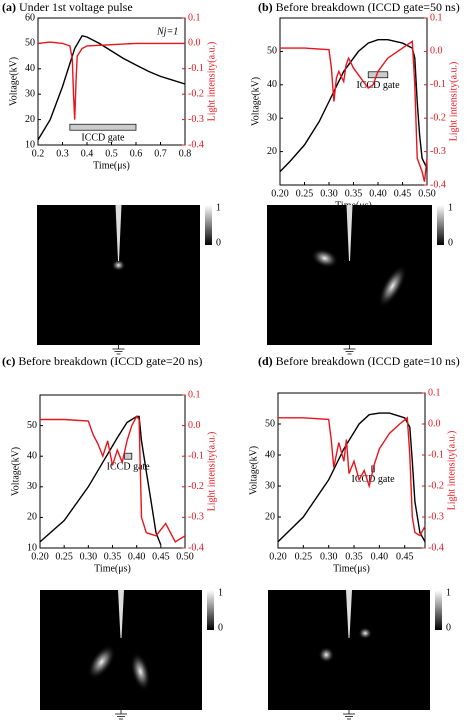 The image size is (474, 720). What do you see at coordinates (62, 153) in the screenshot?
I see `x-tick-label: 0.3` at bounding box center [62, 153].